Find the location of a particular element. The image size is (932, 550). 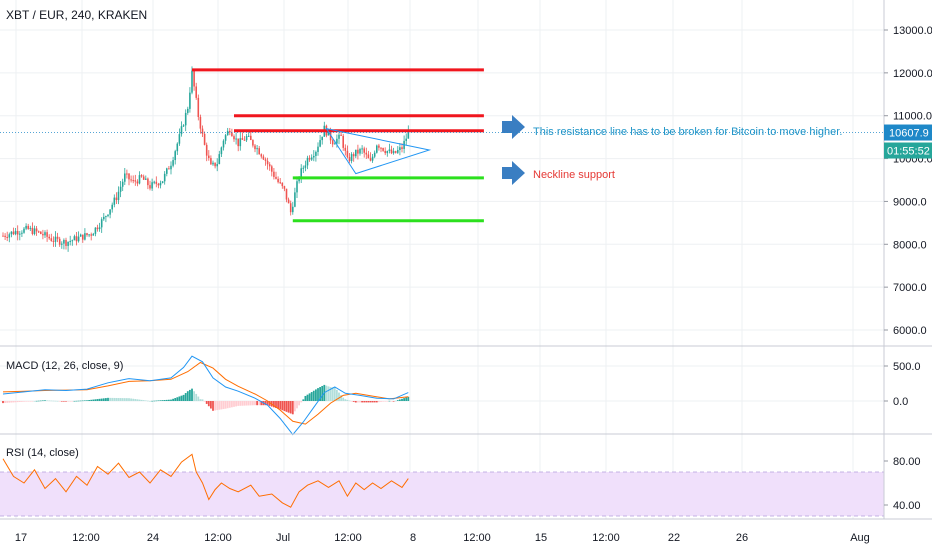

time-tick-label: Jul is located at coordinates (283, 538).